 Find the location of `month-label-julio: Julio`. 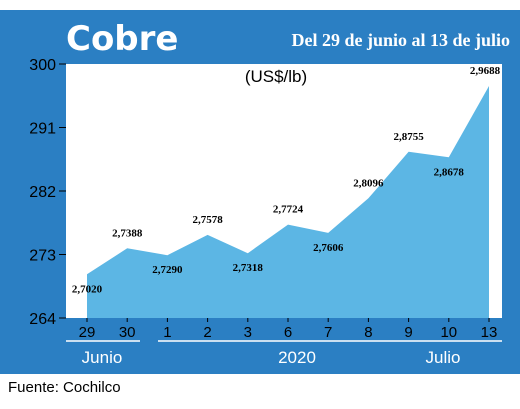

month-label-julio: Julio is located at coordinates (443, 357).